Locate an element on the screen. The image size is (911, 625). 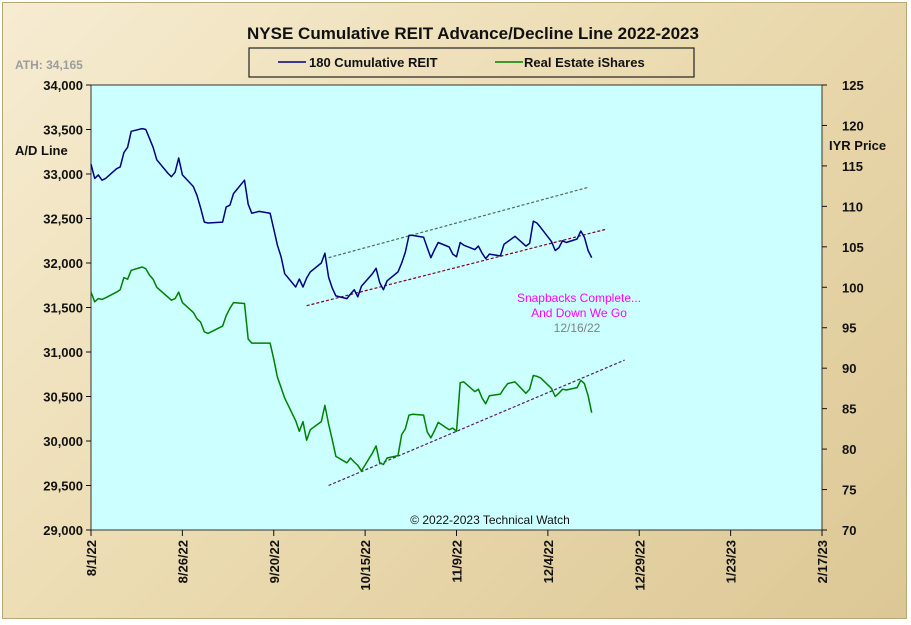
legend-label-ad-line: 180 Cumulative REIT is located at coordinates (373, 62).